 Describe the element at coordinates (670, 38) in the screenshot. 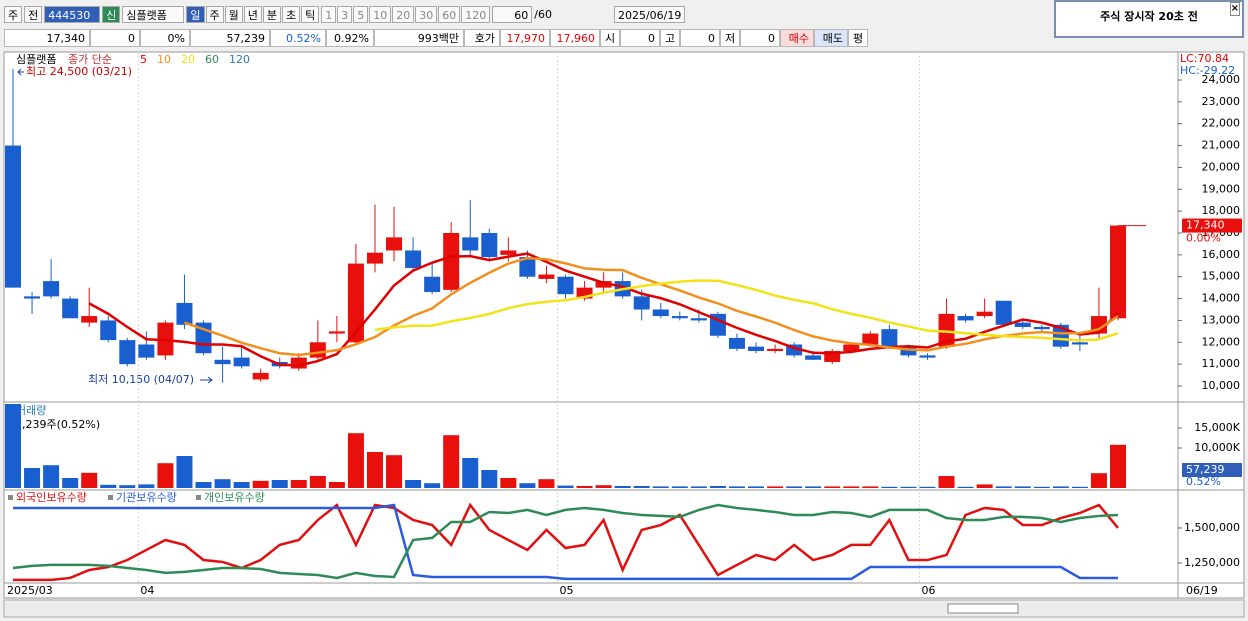

I see `high-label: 고` at that location.